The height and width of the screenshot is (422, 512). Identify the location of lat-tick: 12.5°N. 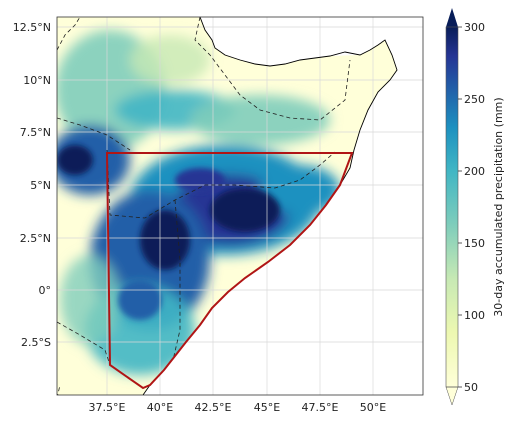
(32, 27).